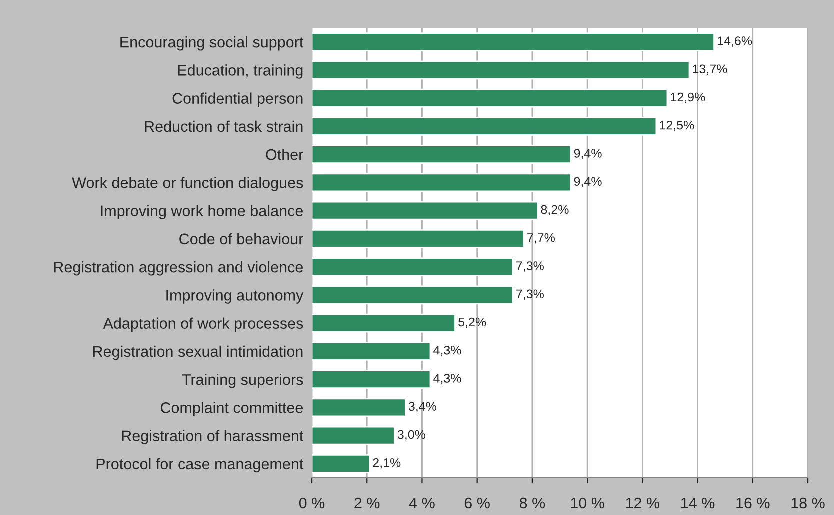 This screenshot has height=515, width=834. Describe the element at coordinates (367, 503) in the screenshot. I see `x-tick-label: 2 %` at that location.